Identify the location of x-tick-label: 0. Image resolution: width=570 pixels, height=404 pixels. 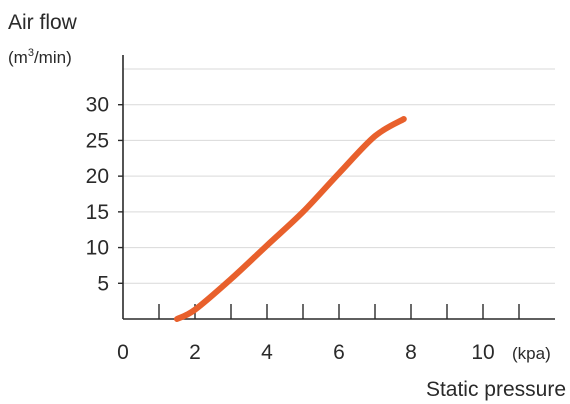
(123, 352).